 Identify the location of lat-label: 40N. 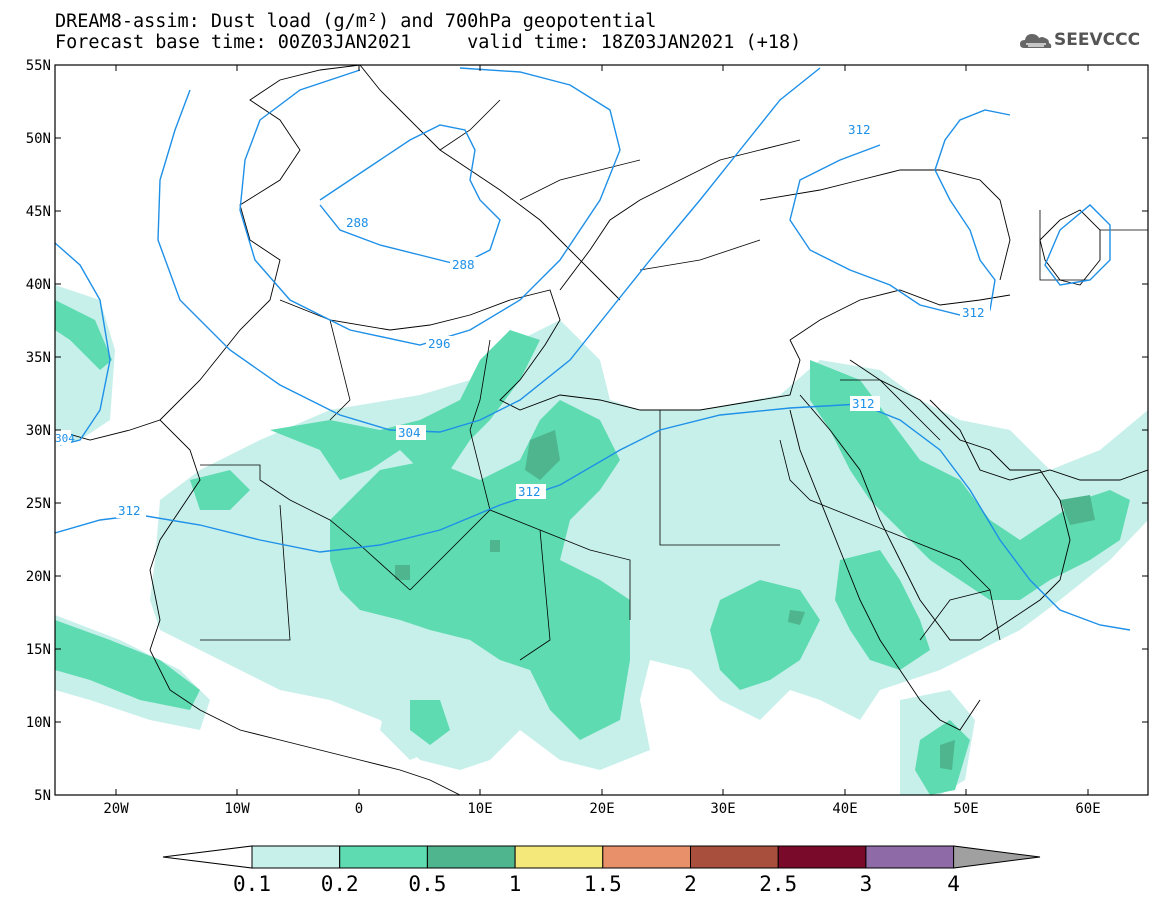
(38, 285).